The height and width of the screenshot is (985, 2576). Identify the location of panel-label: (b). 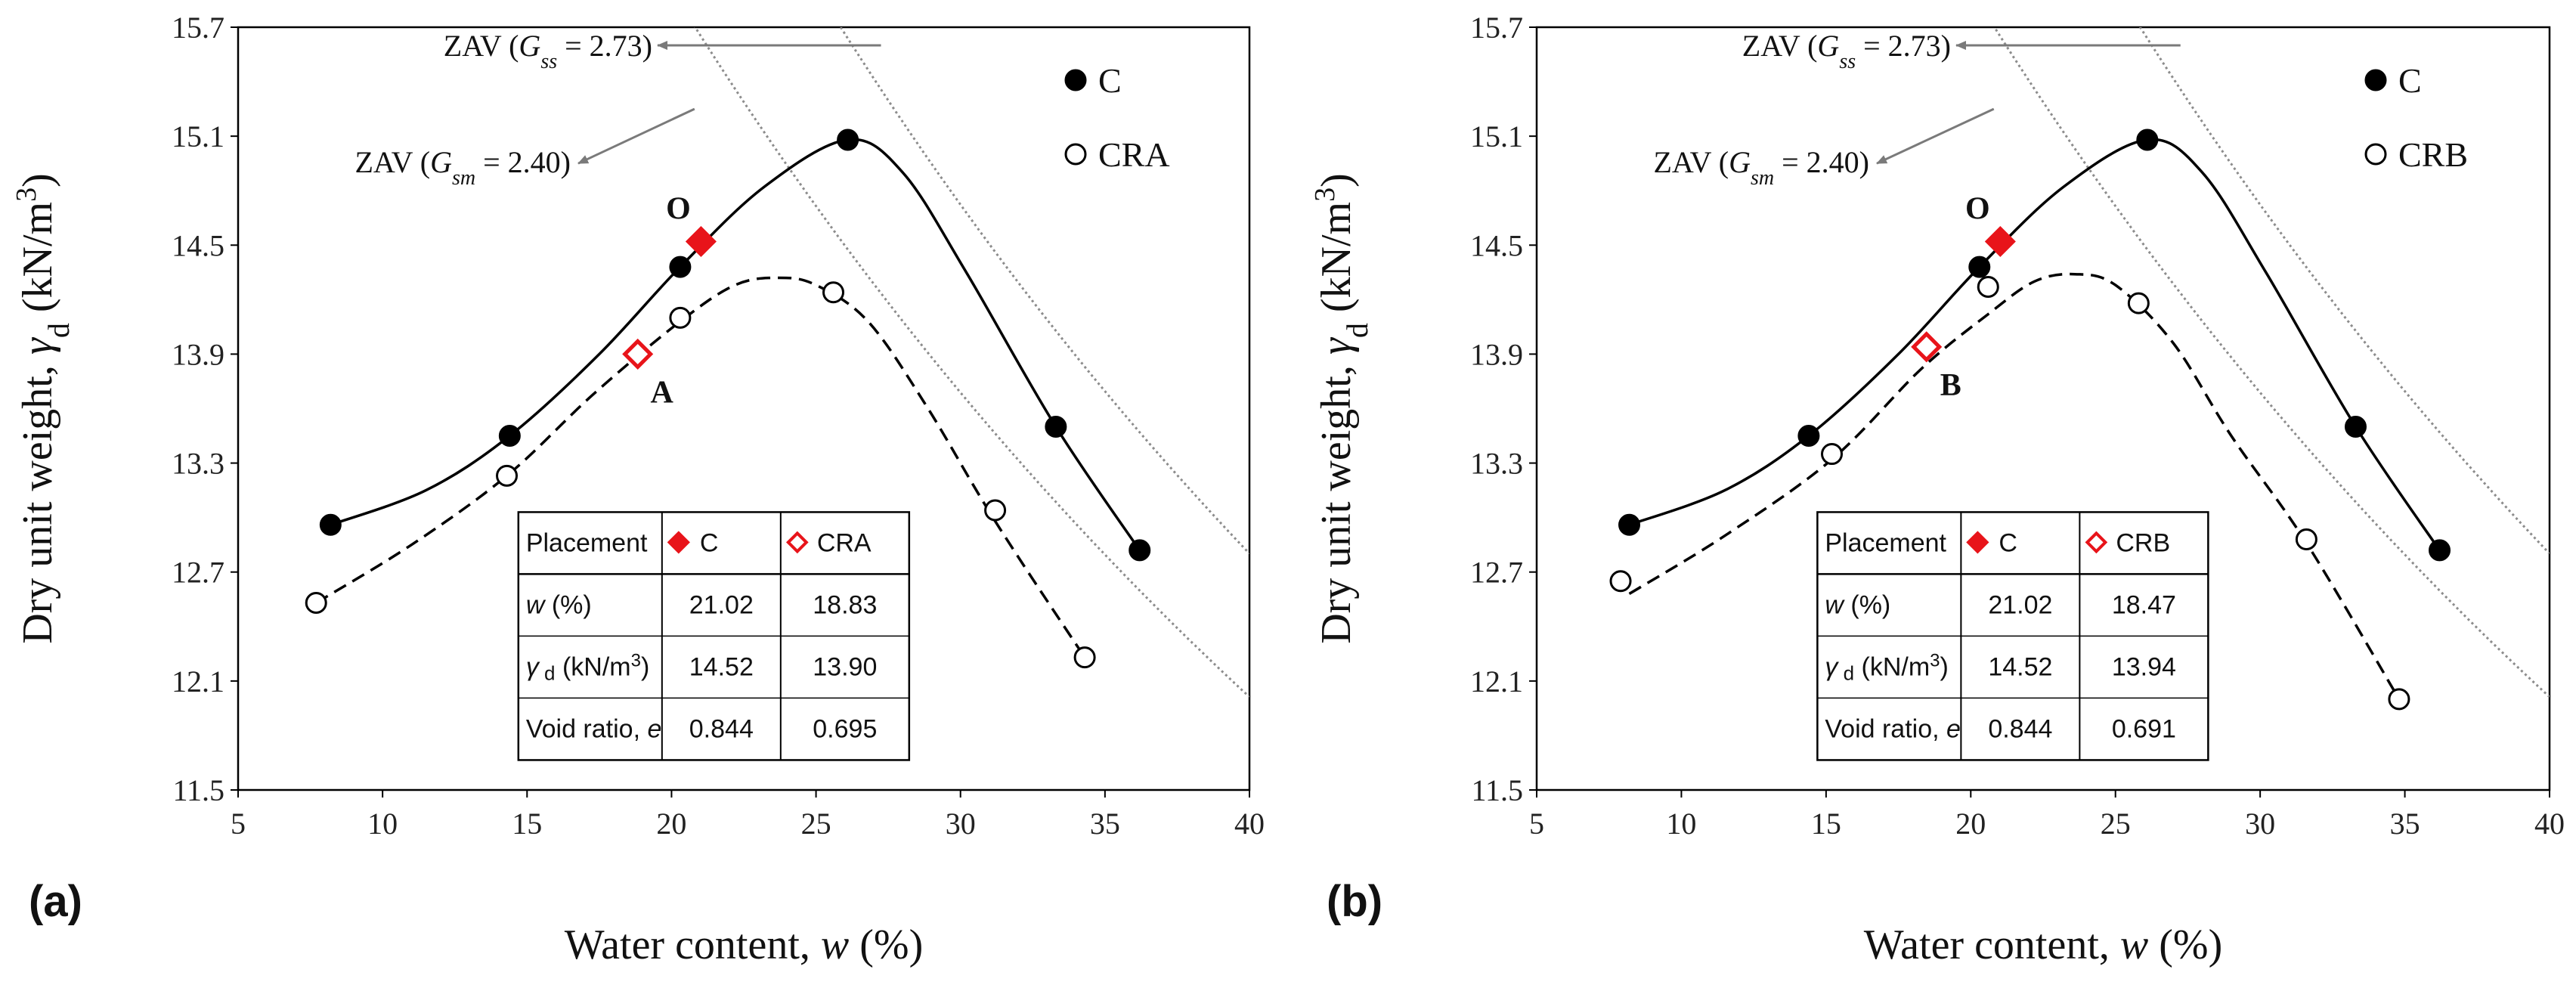
(1354, 901).